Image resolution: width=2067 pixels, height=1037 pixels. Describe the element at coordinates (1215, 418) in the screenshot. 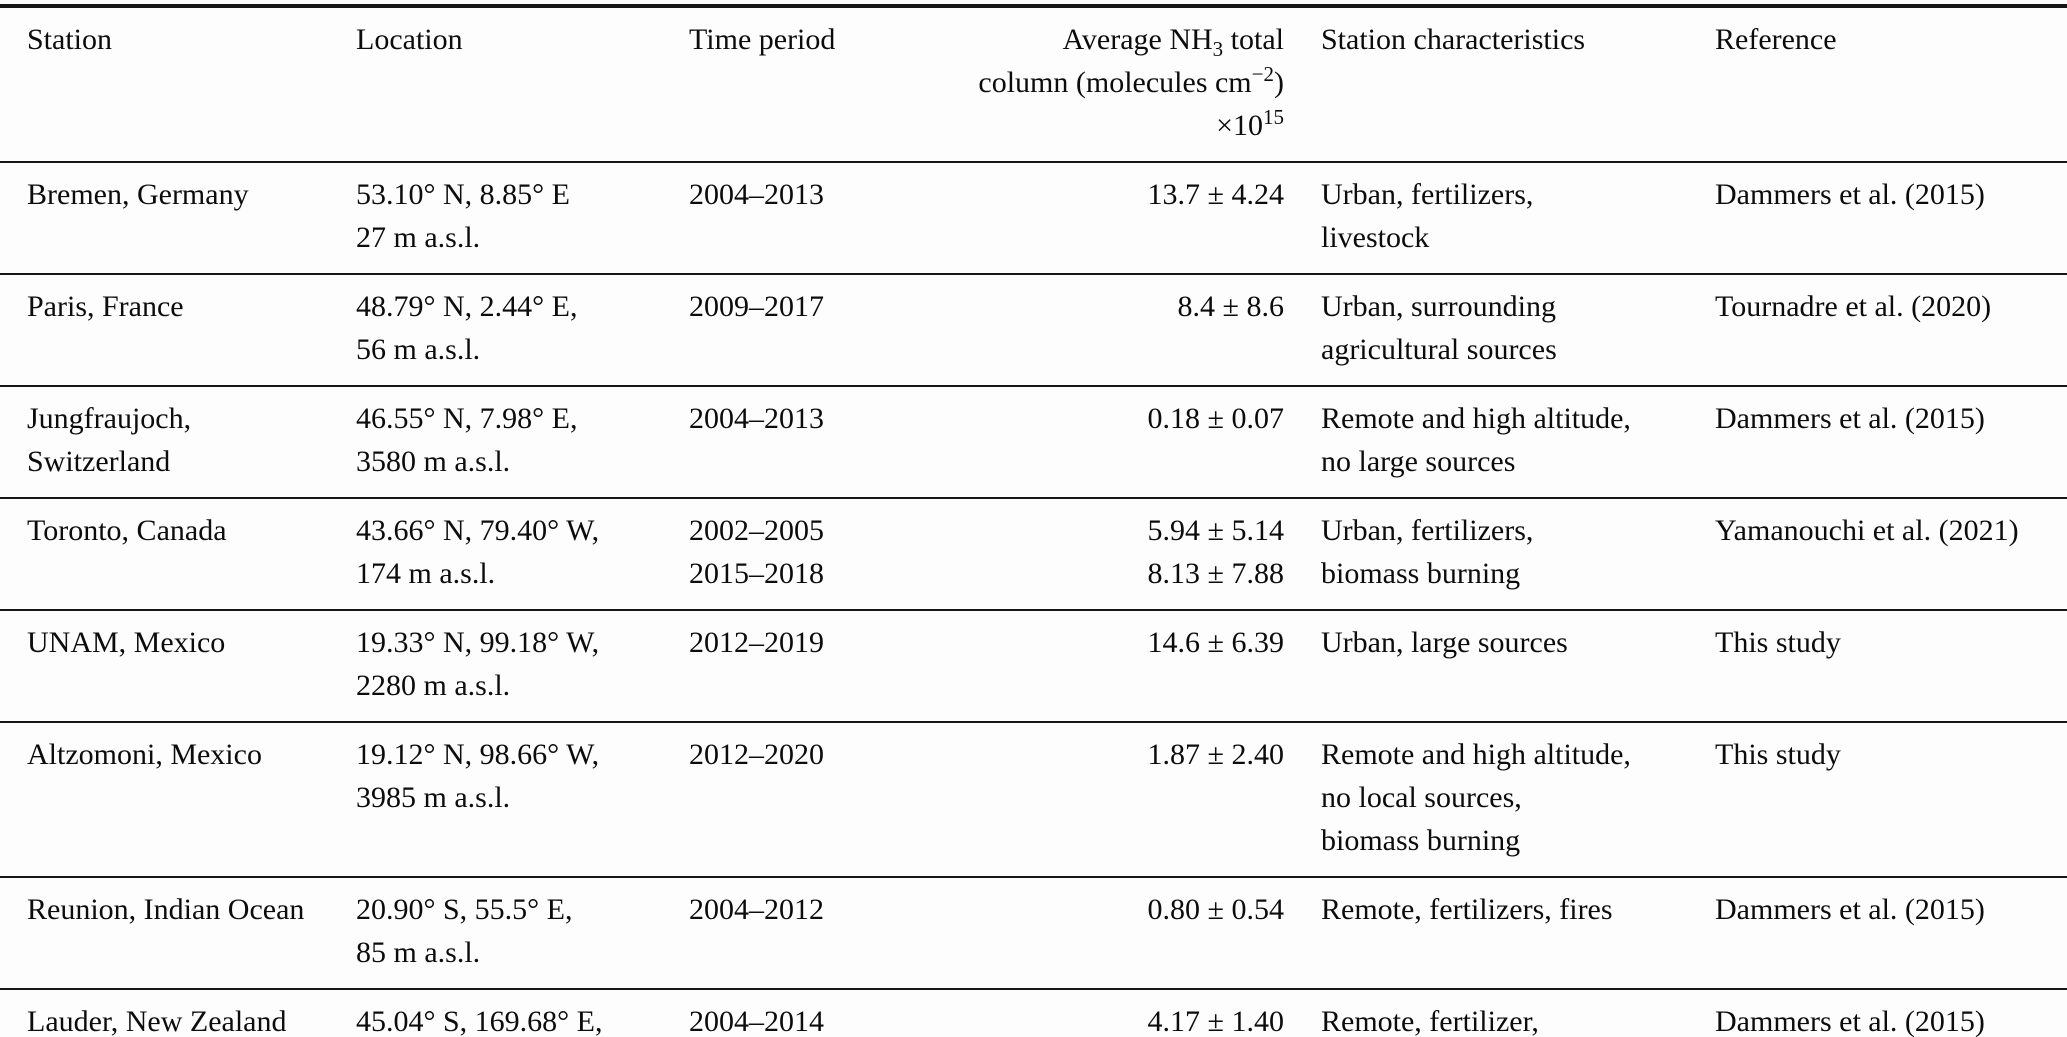

I see `cell-line: 0.18 ± 0.07` at that location.